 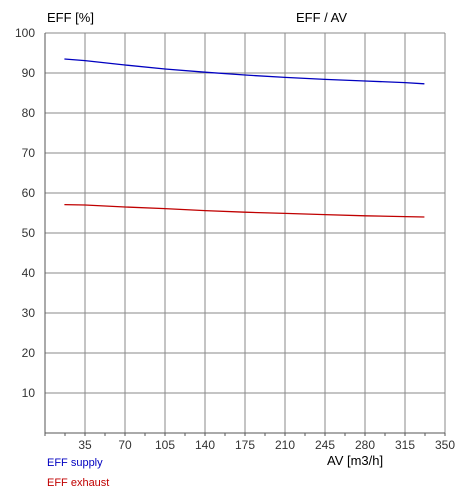 I want to click on y-tick-label: 60, so click(x=29, y=193).